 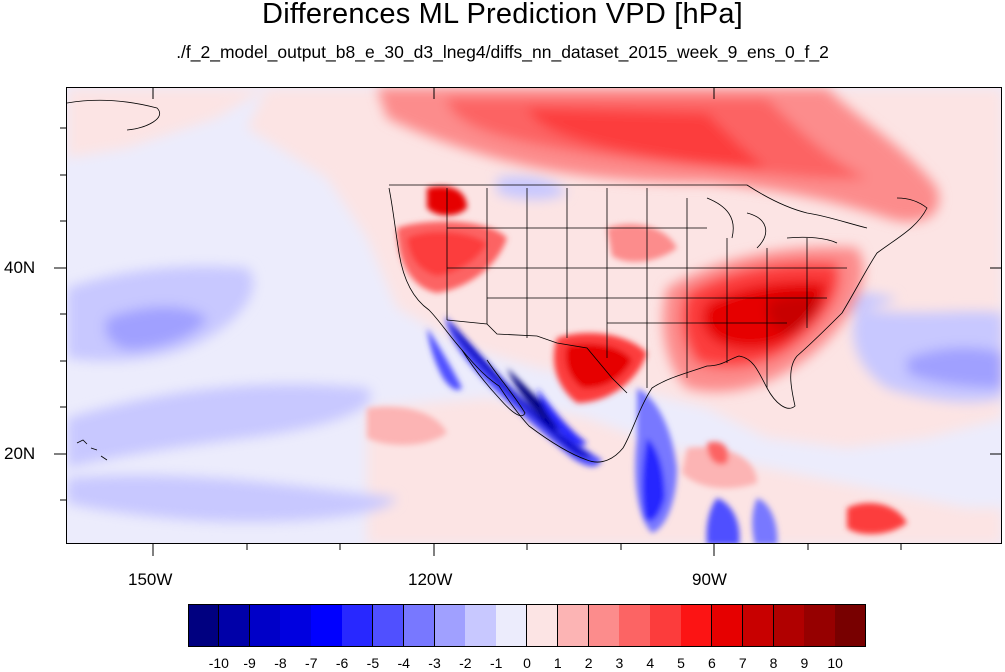 What do you see at coordinates (527, 663) in the screenshot?
I see `colorbar-level-label: 0` at bounding box center [527, 663].